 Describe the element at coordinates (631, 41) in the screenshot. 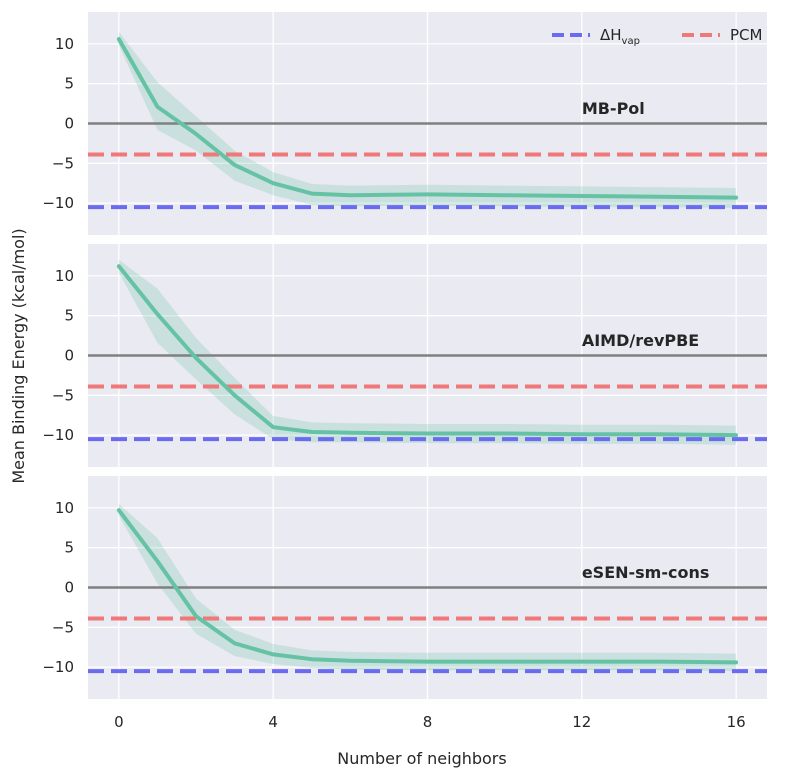

I see `legend-subscript: vap` at that location.